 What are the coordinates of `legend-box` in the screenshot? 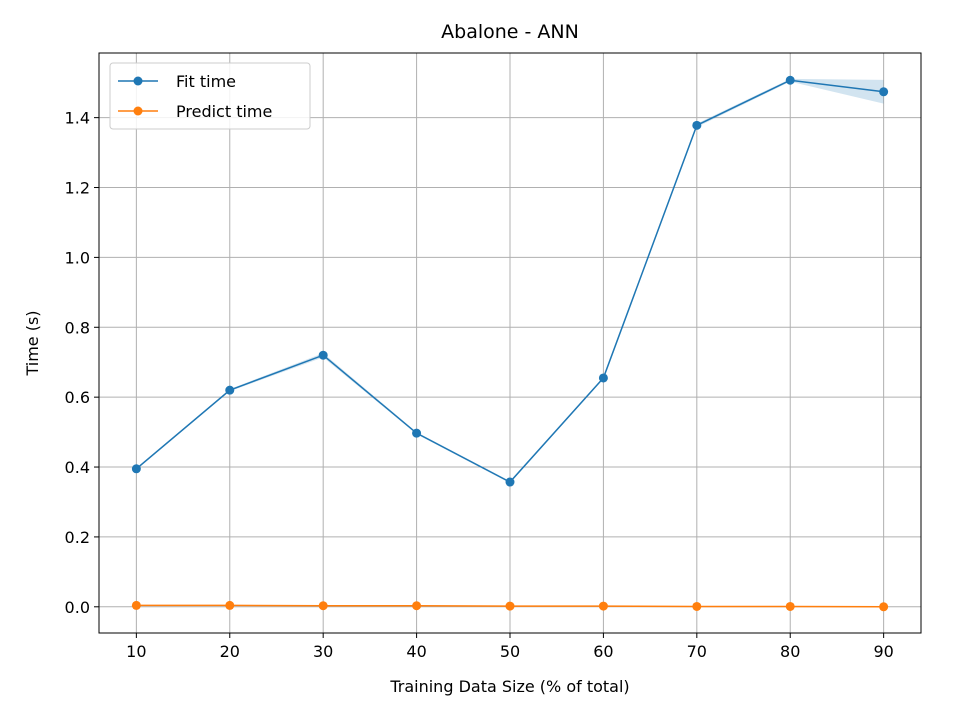 It's located at (210, 96).